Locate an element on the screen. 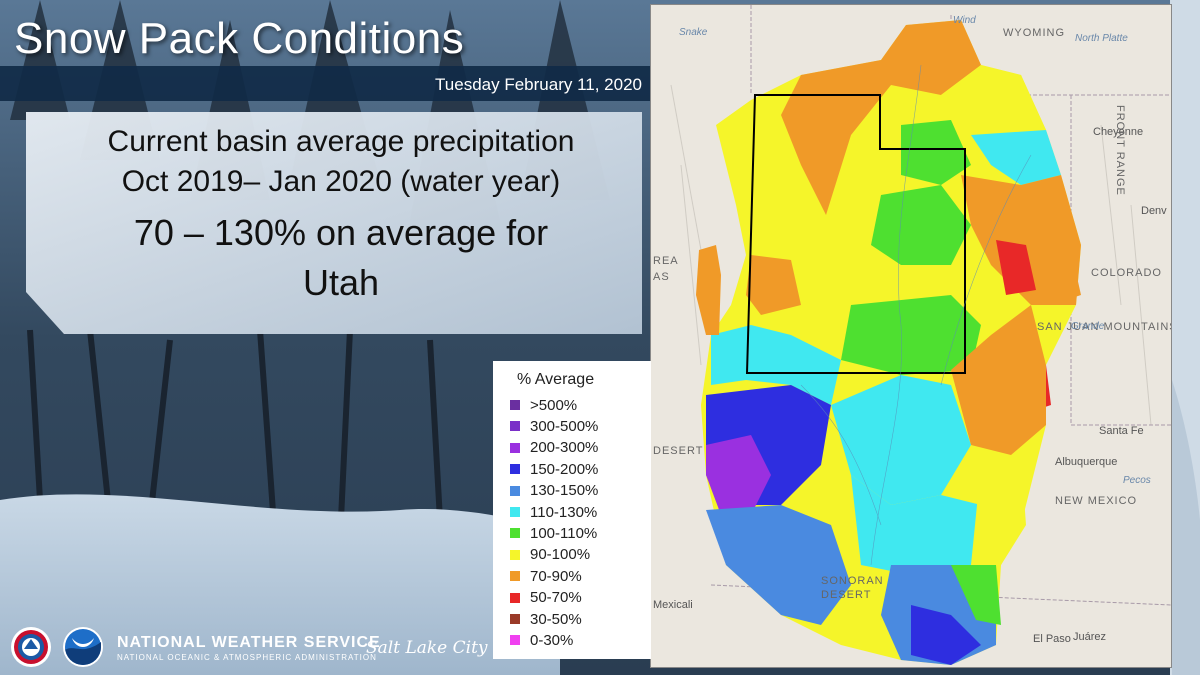 The width and height of the screenshot is (1200, 675). summary-line-4: Utah is located at coordinates (341, 282).